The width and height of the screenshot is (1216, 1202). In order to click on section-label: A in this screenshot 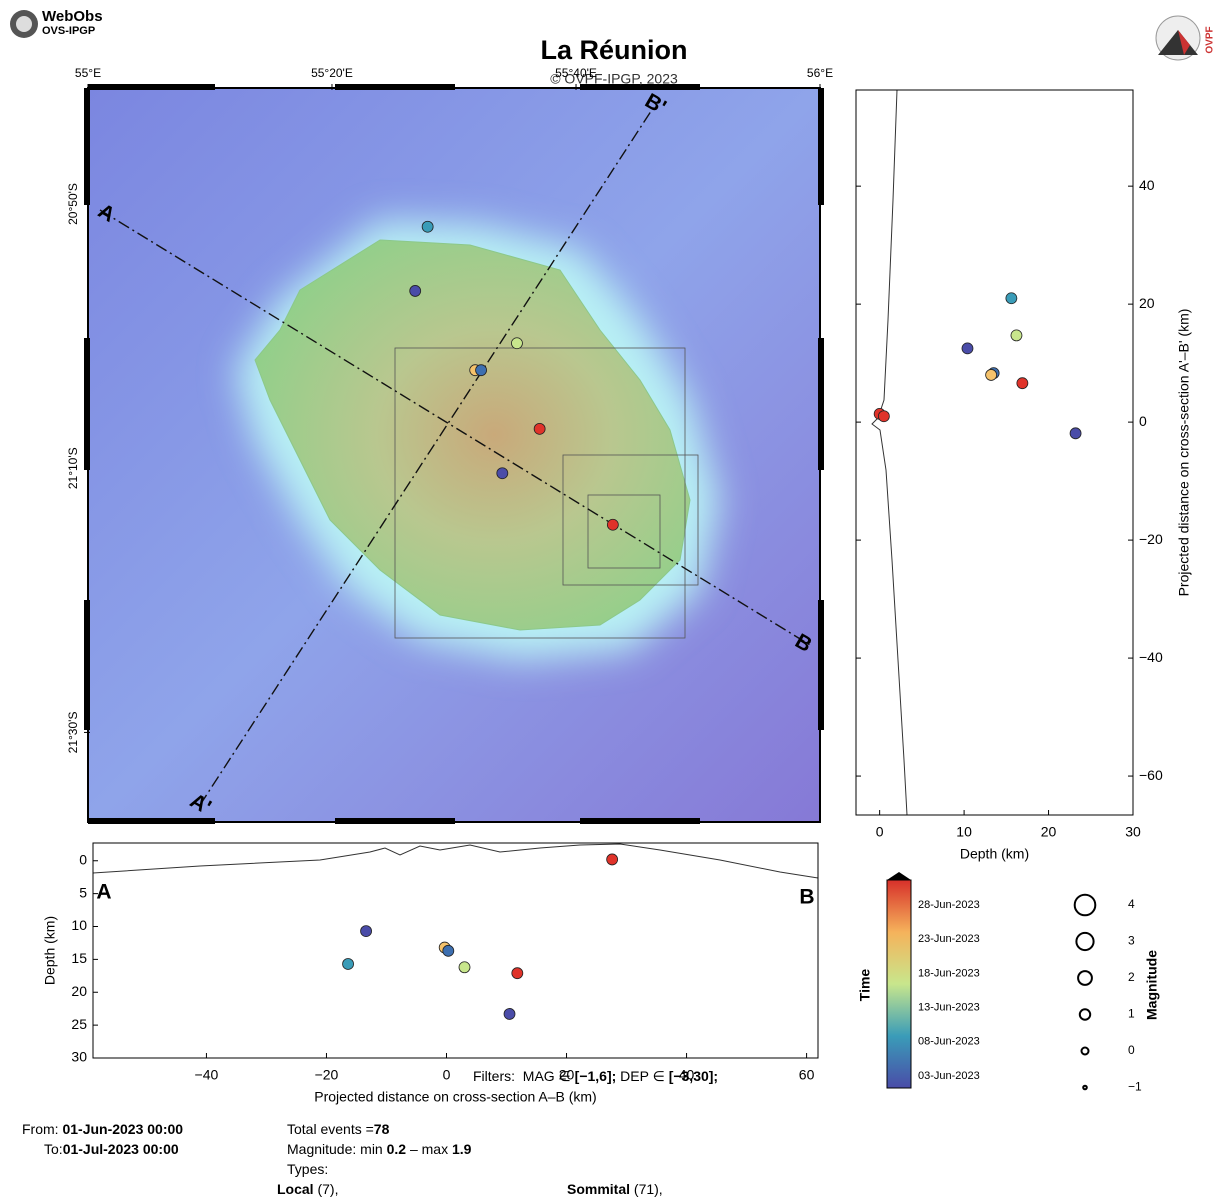, I will do `click(103, 892)`.